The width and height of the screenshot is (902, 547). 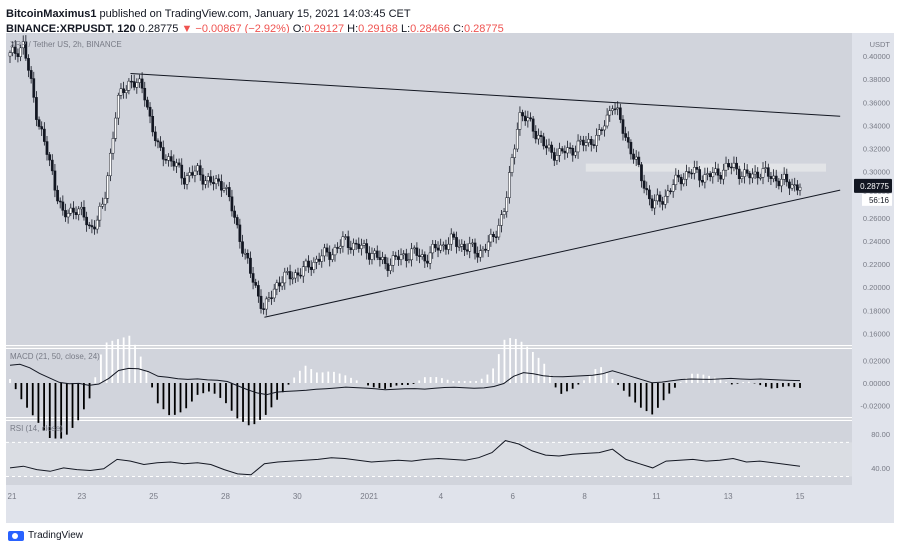 What do you see at coordinates (158, 29) in the screenshot?
I see `last-price: 0.28775` at bounding box center [158, 29].